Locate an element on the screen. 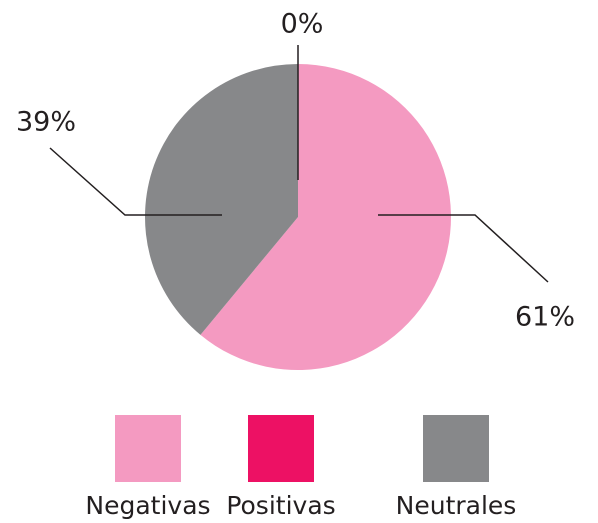 Image resolution: width=598 pixels, height=523 pixels. pie-slice is located at coordinates (221, 199).